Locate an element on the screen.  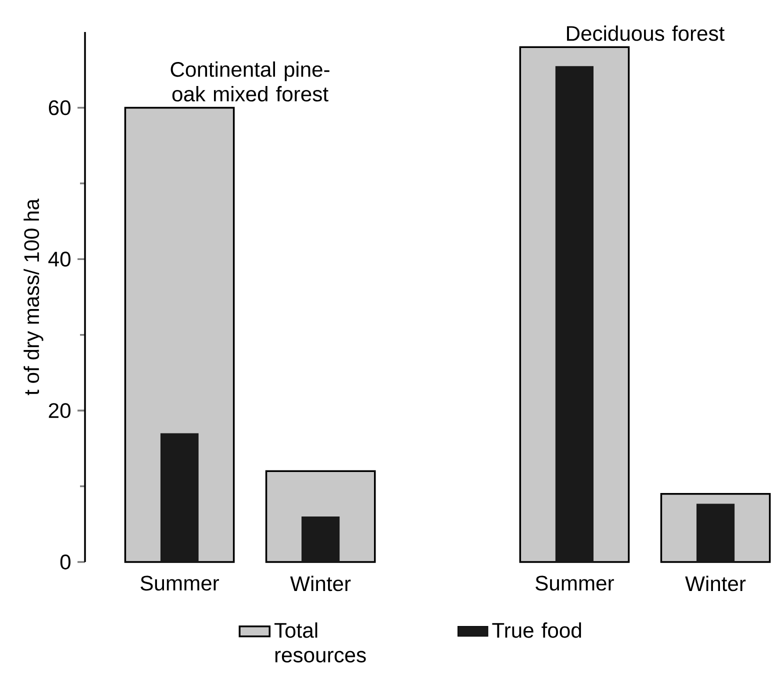
y-tick-label: 20 is located at coordinates (59, 410).